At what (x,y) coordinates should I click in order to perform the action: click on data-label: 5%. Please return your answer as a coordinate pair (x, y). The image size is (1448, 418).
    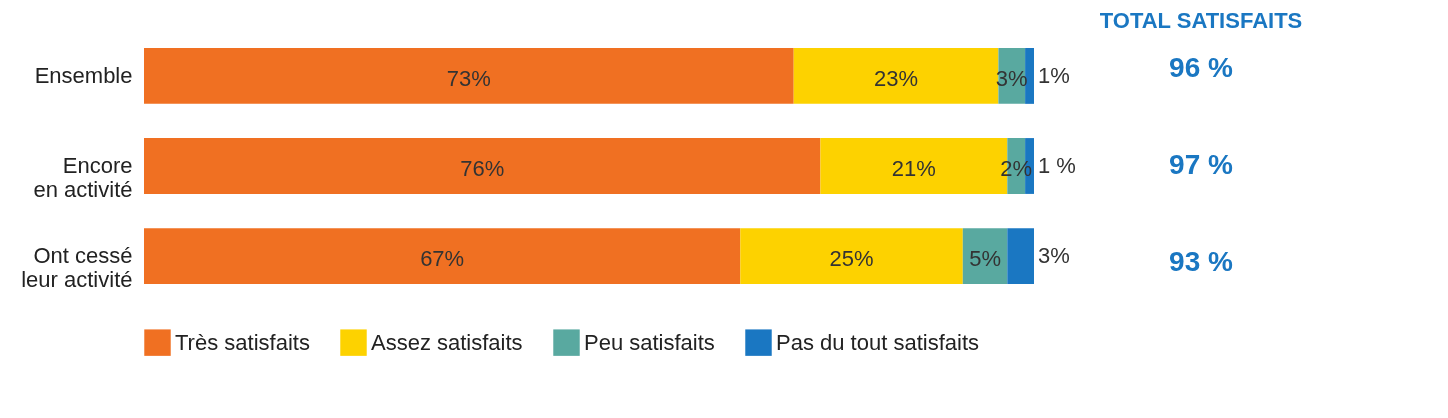
    Looking at the image, I should click on (985, 259).